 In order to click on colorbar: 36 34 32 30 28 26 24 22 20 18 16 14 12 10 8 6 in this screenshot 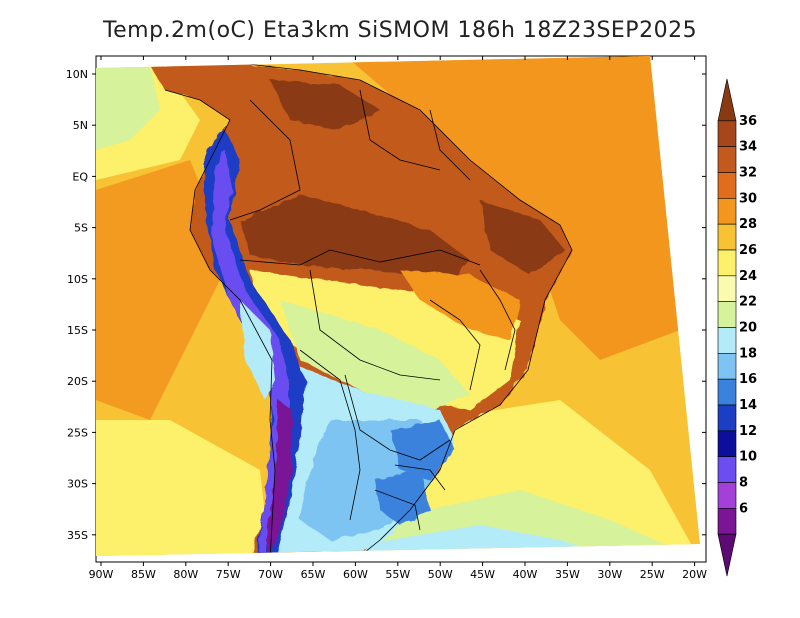, I will do `click(737, 327)`.